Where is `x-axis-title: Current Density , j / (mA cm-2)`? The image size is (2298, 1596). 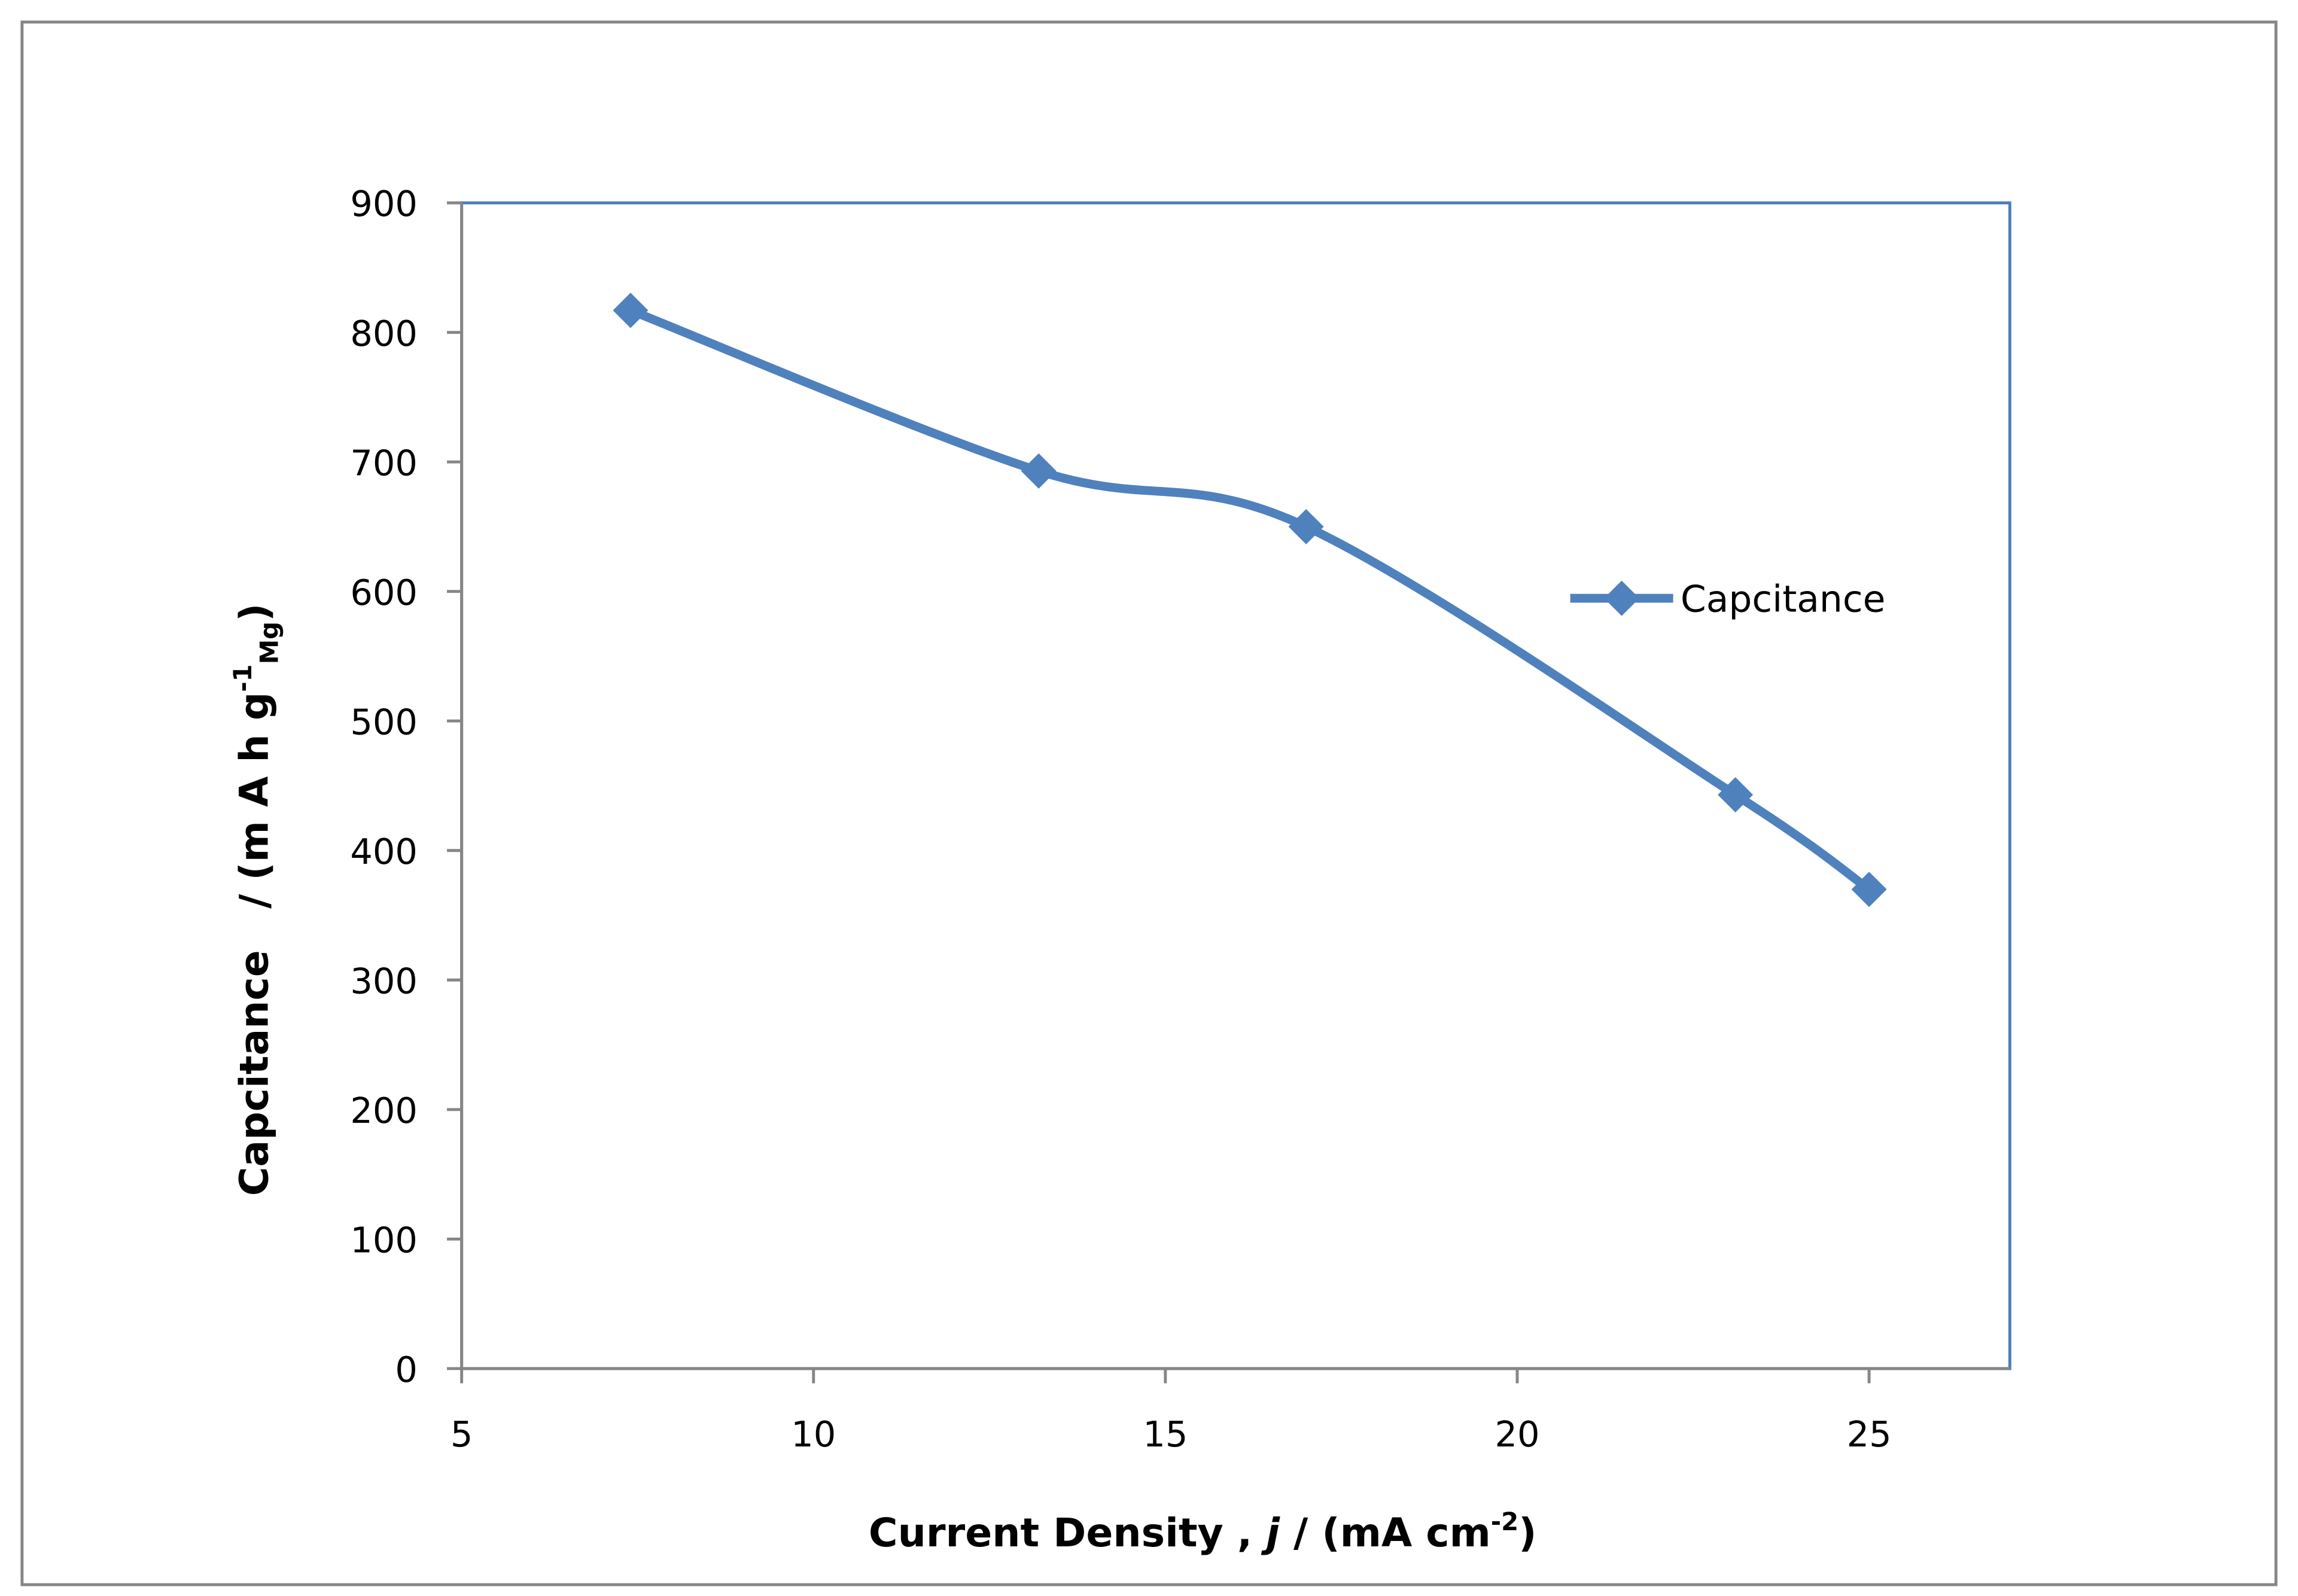 x-axis-title: Current Density , j / (mA cm-2) is located at coordinates (1203, 1532).